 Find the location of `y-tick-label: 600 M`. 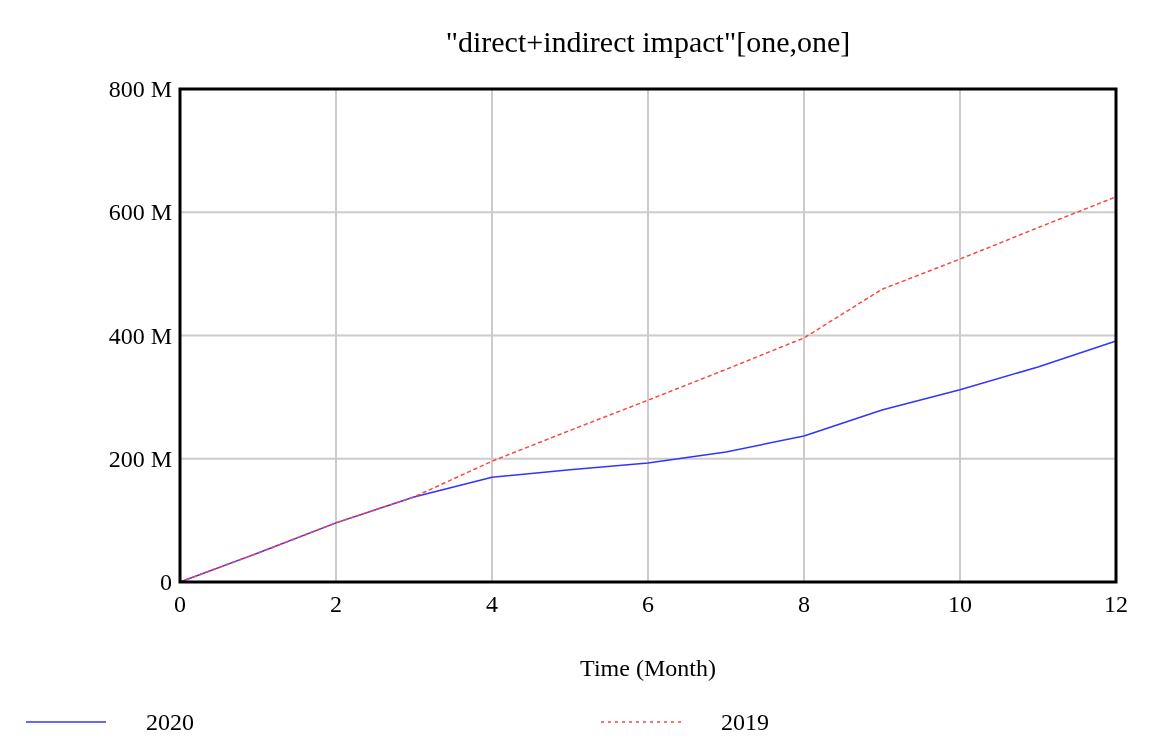

y-tick-label: 600 M is located at coordinates (140, 212).